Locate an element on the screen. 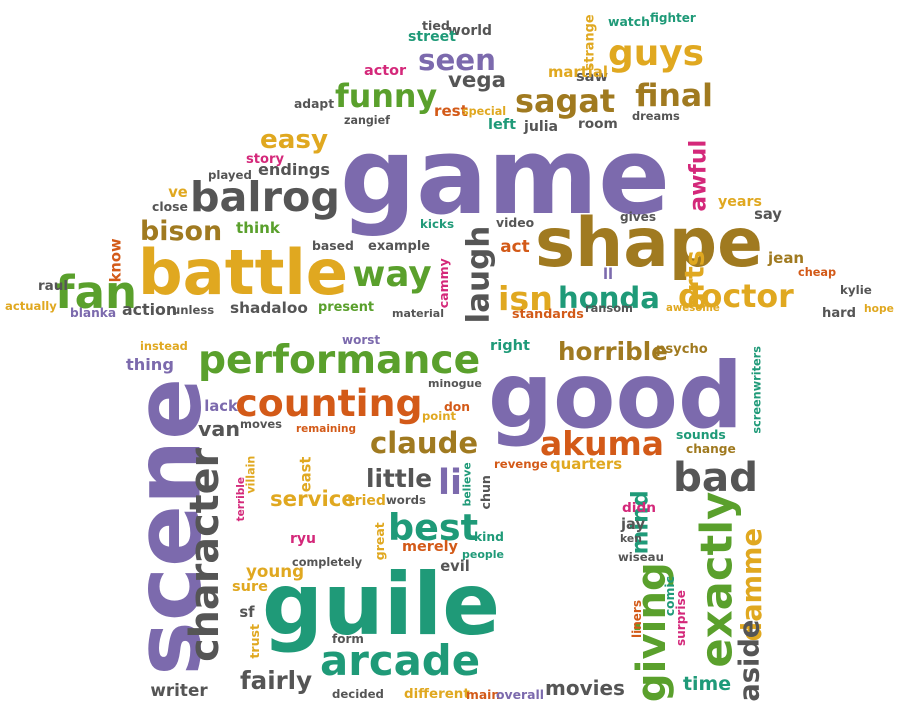 The image size is (900, 705). word-merely: merely is located at coordinates (430, 546).